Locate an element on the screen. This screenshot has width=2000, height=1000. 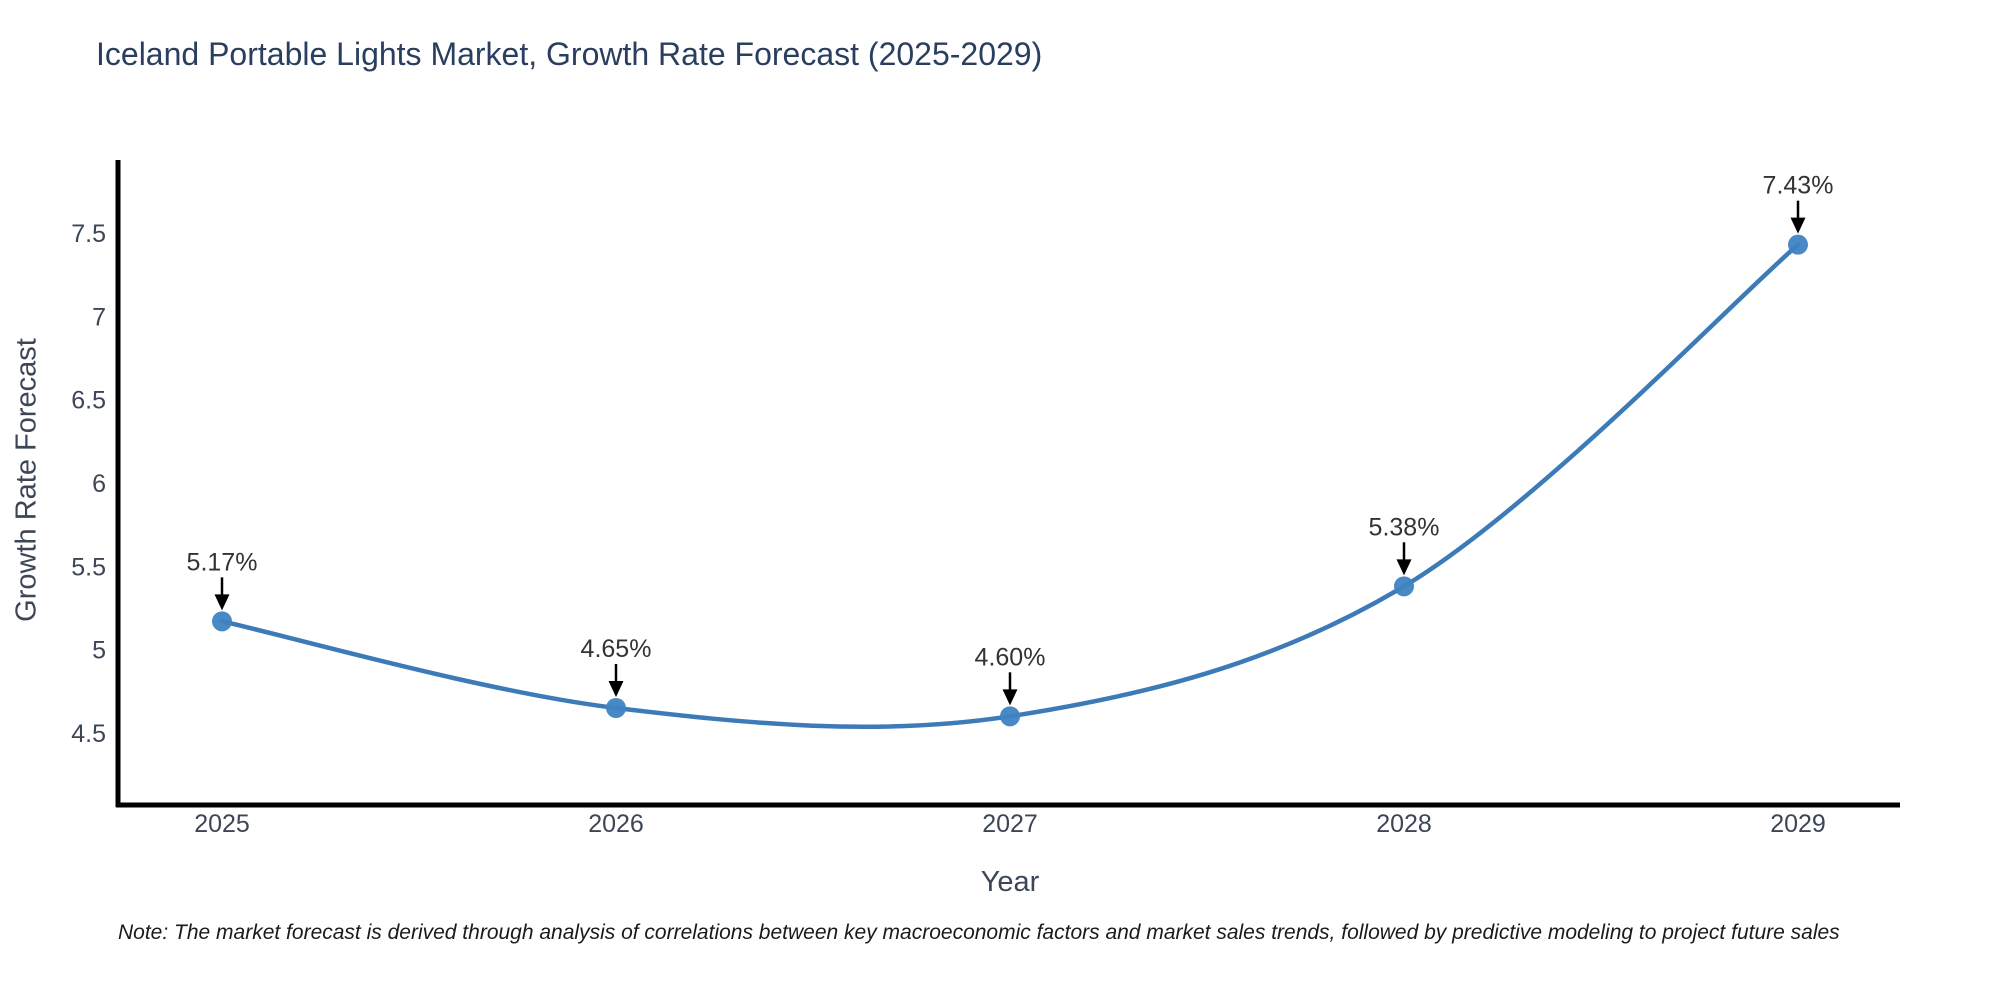
x-tick-label: 2025 is located at coordinates (222, 824).